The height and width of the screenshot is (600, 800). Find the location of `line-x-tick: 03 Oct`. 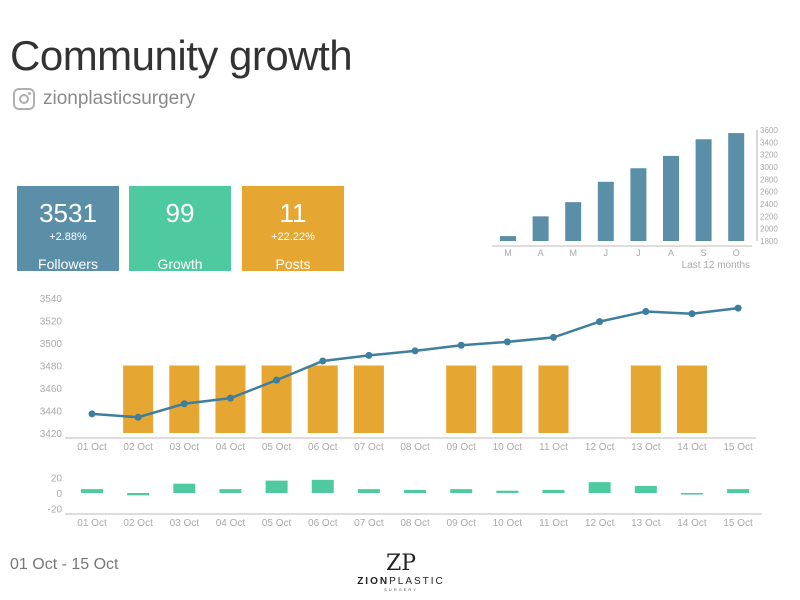

line-x-tick: 03 Oct is located at coordinates (185, 447).